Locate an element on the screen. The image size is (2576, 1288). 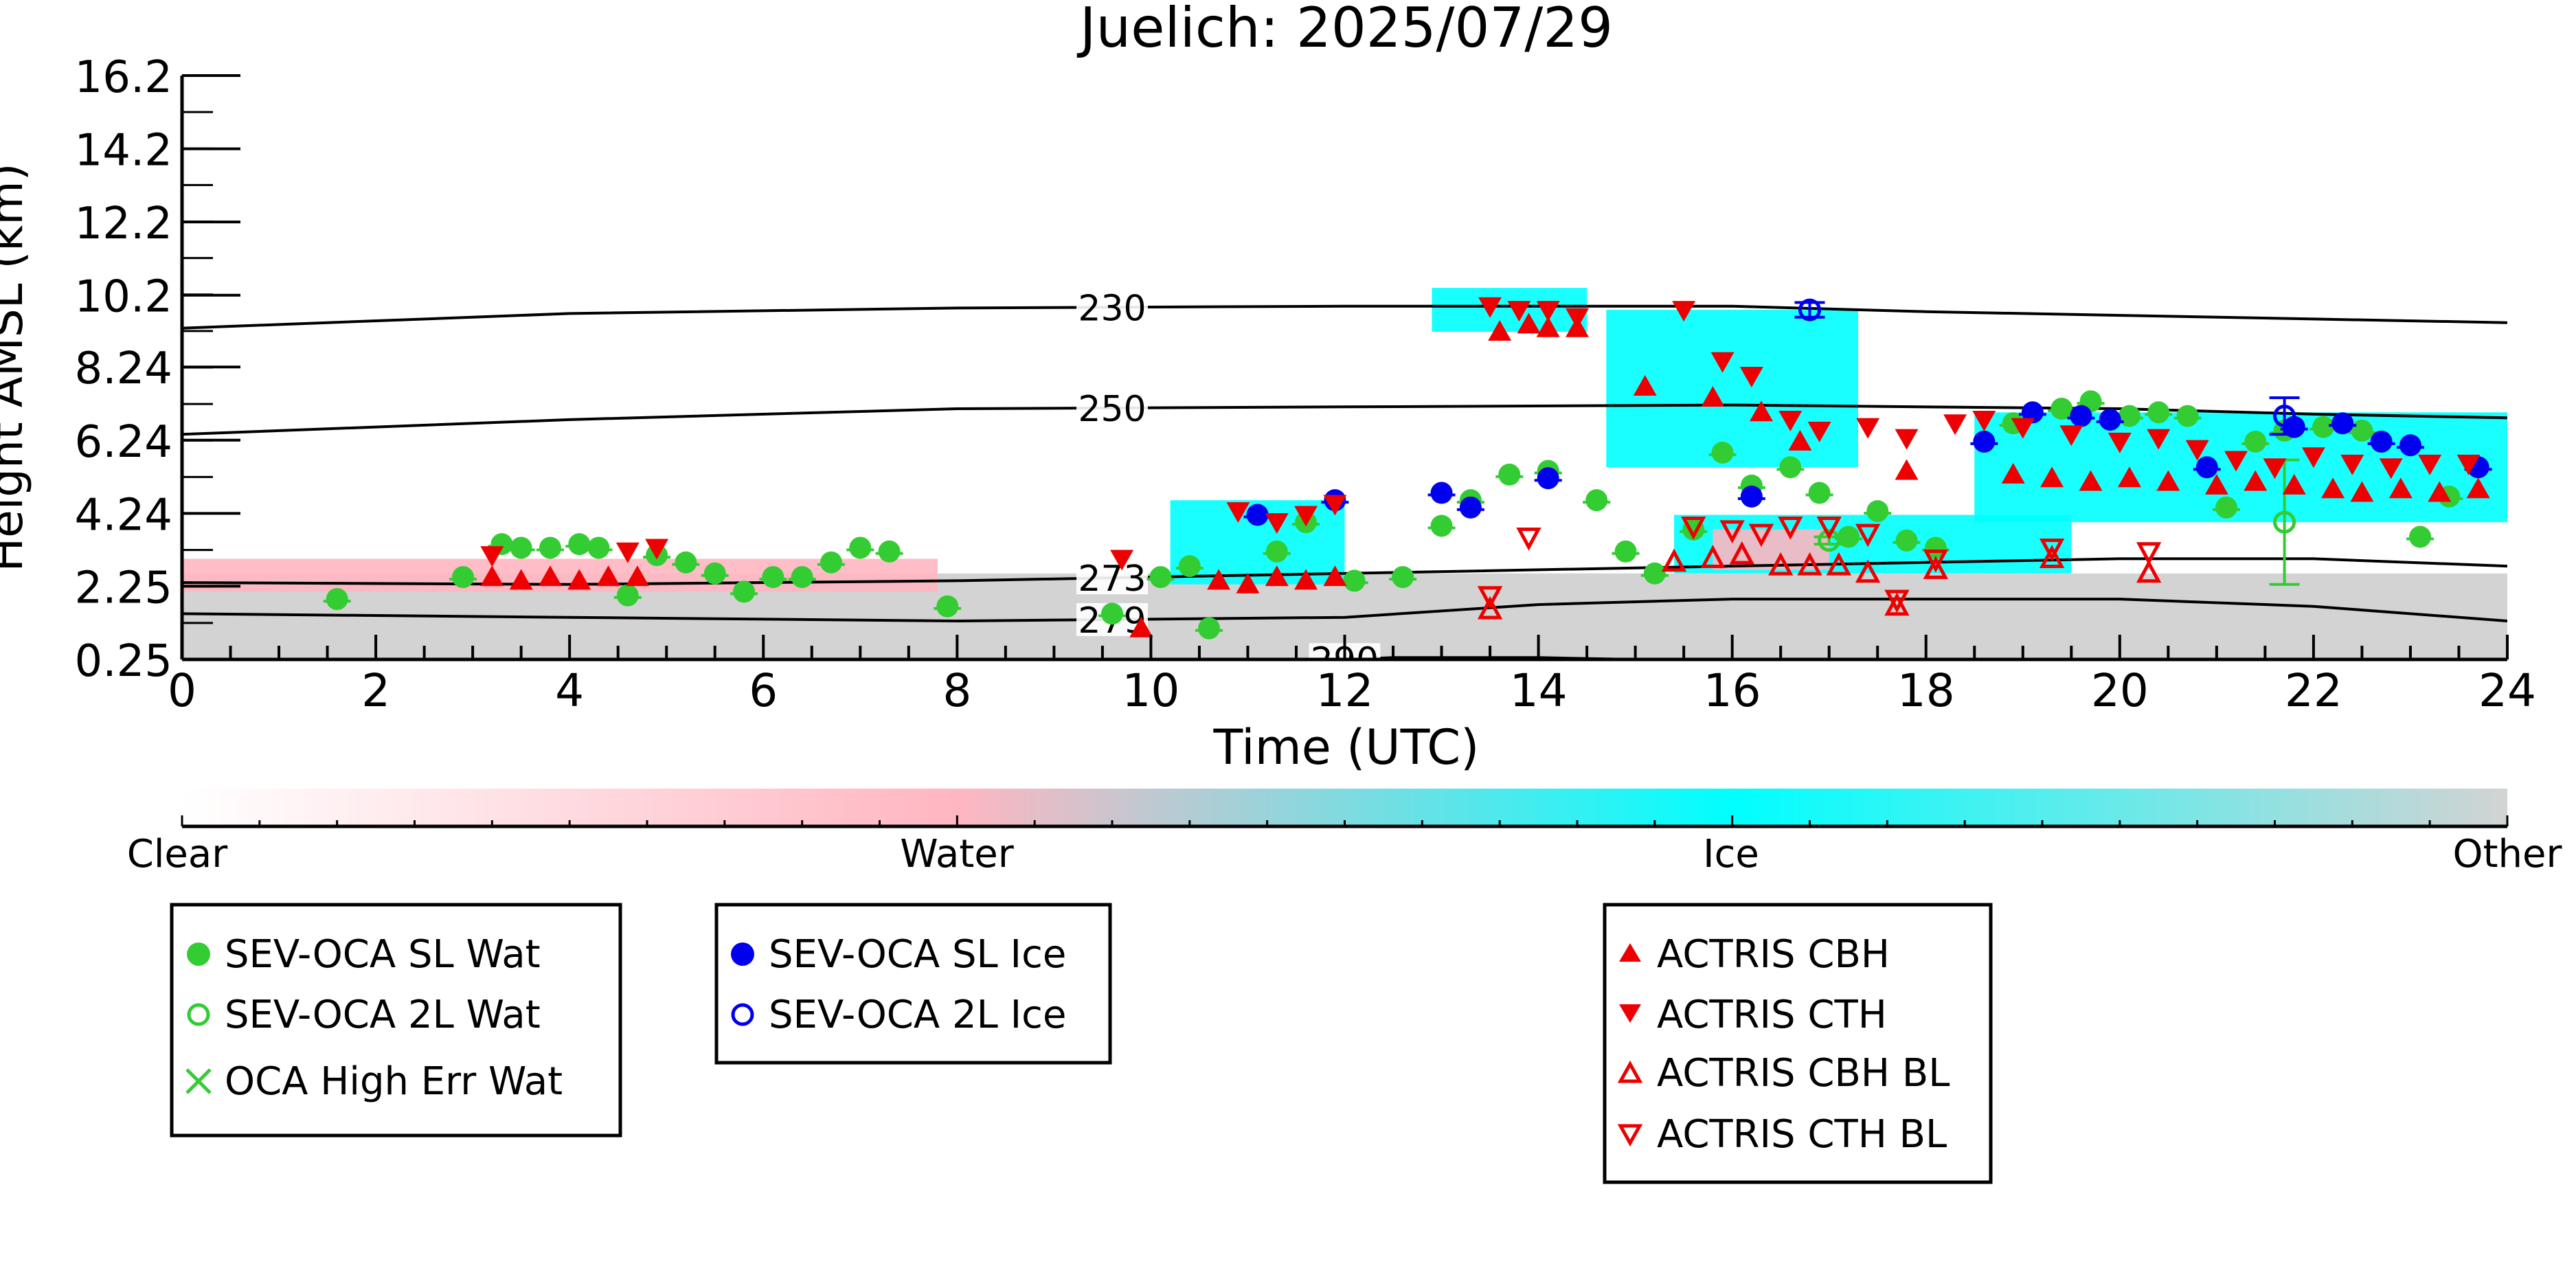
legend-label-actris-cbh-bl: ACTRIS CBH BL is located at coordinates (1803, 1073).